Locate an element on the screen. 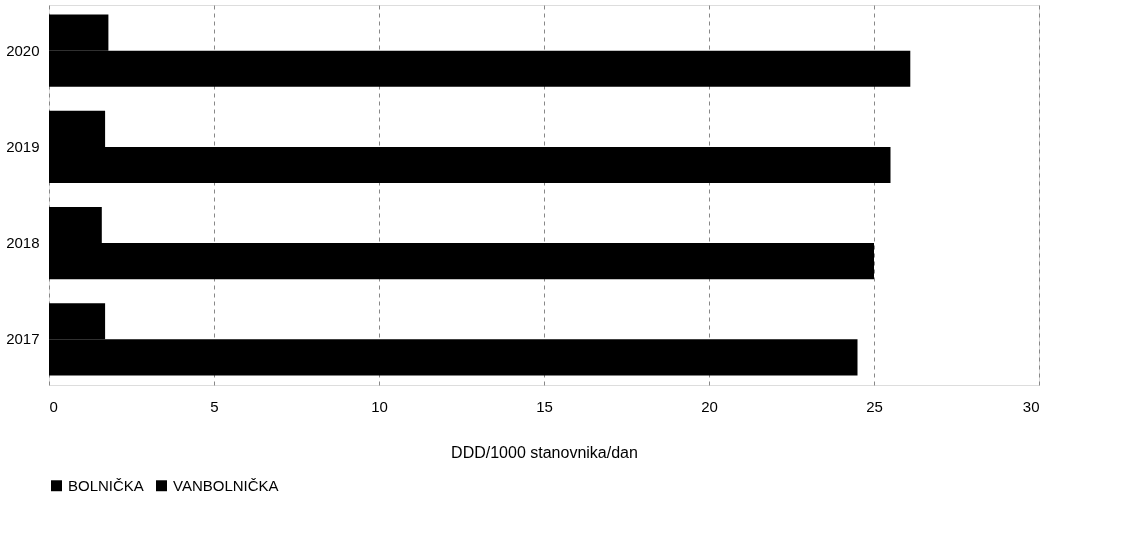  x-tick-label: 30 is located at coordinates (1031, 406).